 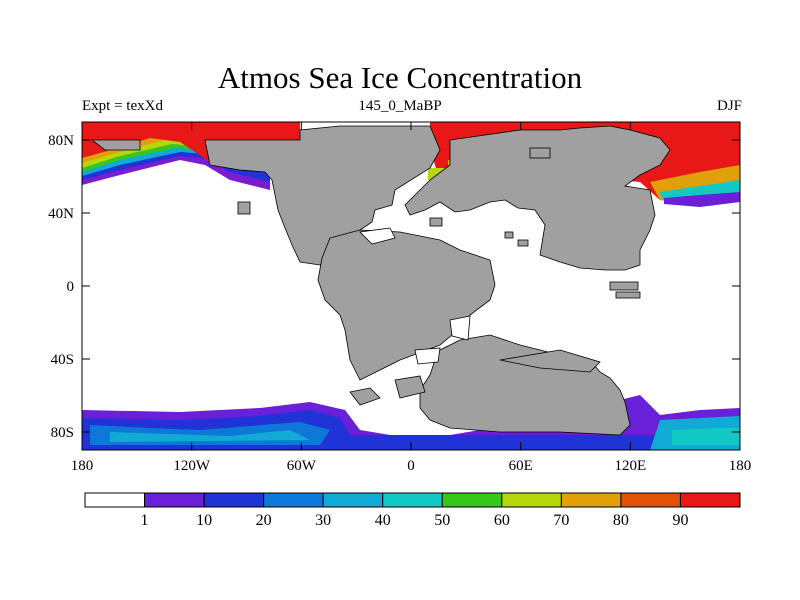 I want to click on colorbar-label: 90, so click(x=680, y=520).